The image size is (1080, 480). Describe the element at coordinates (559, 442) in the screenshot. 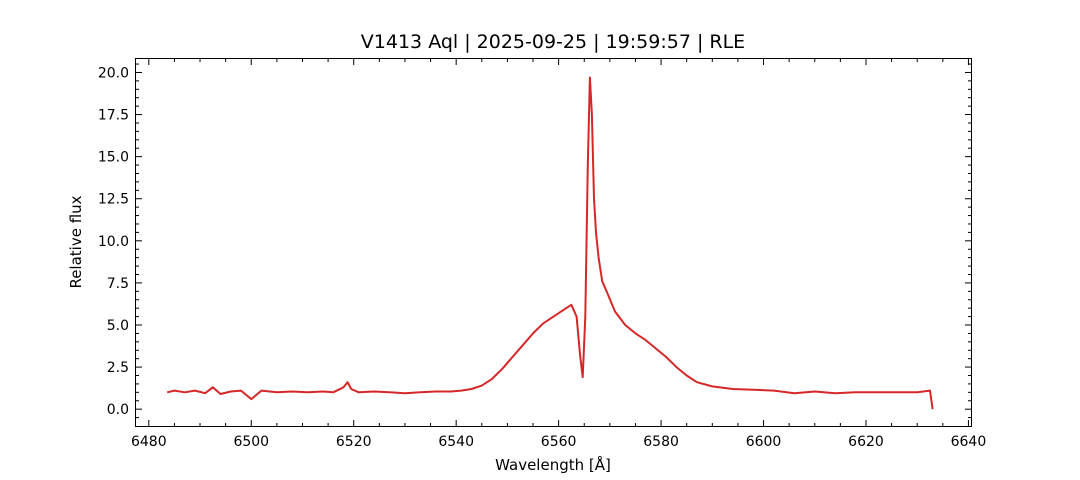

I see `x-tick-label: 6560` at that location.